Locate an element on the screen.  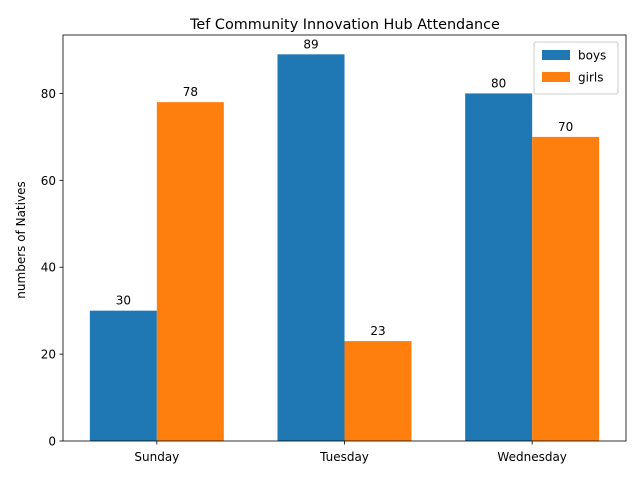
bar-girls-sunday is located at coordinates (190, 271).